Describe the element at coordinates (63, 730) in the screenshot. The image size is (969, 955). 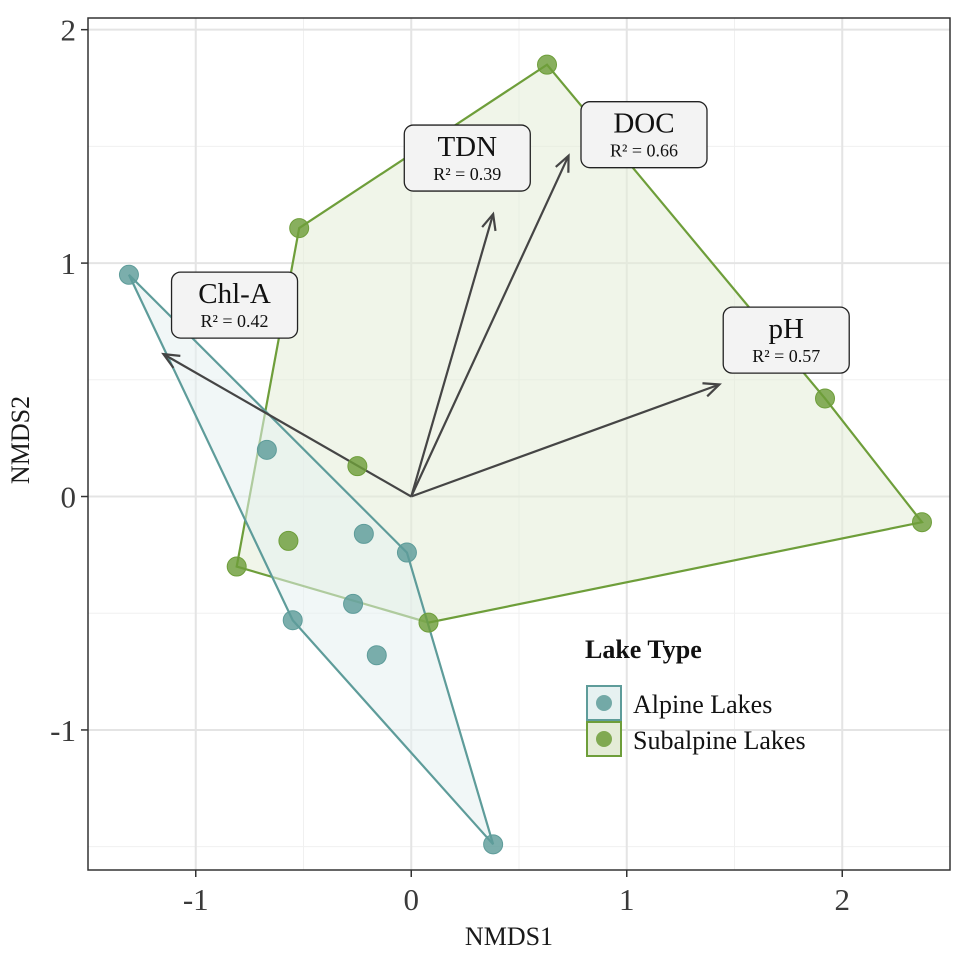
I see `y-tick-label: -1` at that location.